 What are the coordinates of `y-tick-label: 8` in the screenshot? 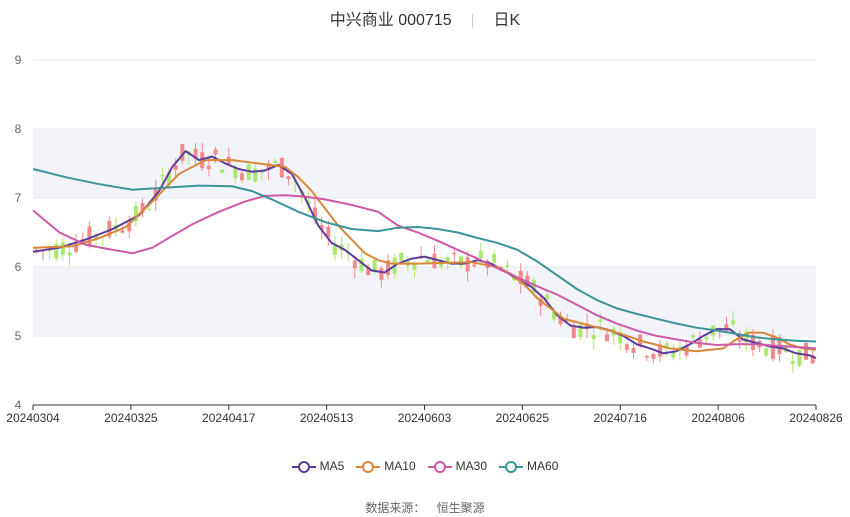 It's located at (18, 129).